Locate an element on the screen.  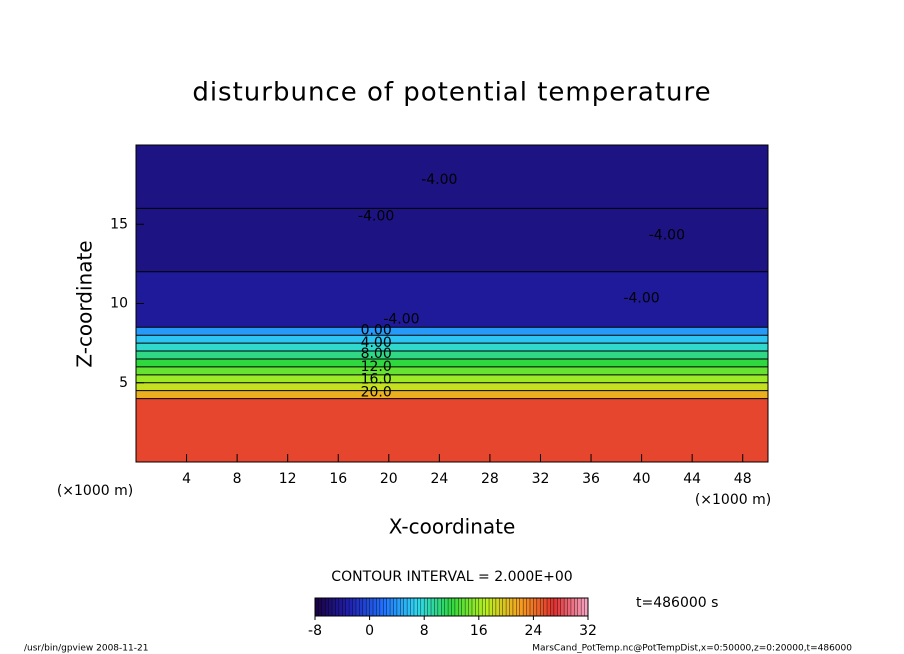
colorbar-tick-label: 0 is located at coordinates (369, 631).